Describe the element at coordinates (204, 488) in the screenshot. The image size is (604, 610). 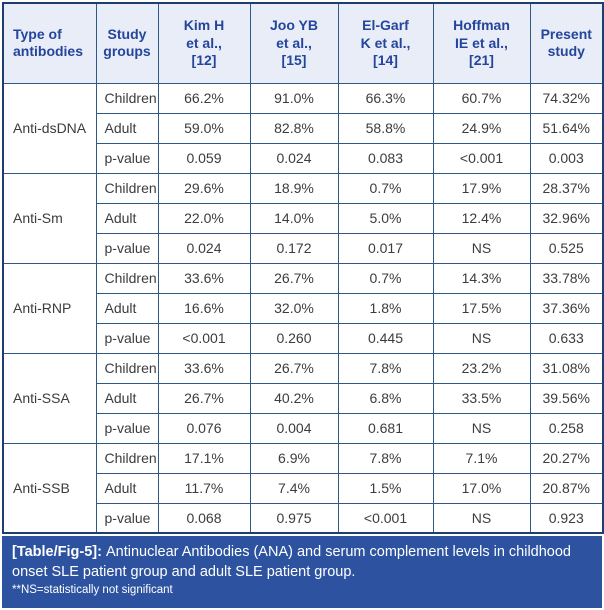
I see `value-cell: 11.7%` at that location.